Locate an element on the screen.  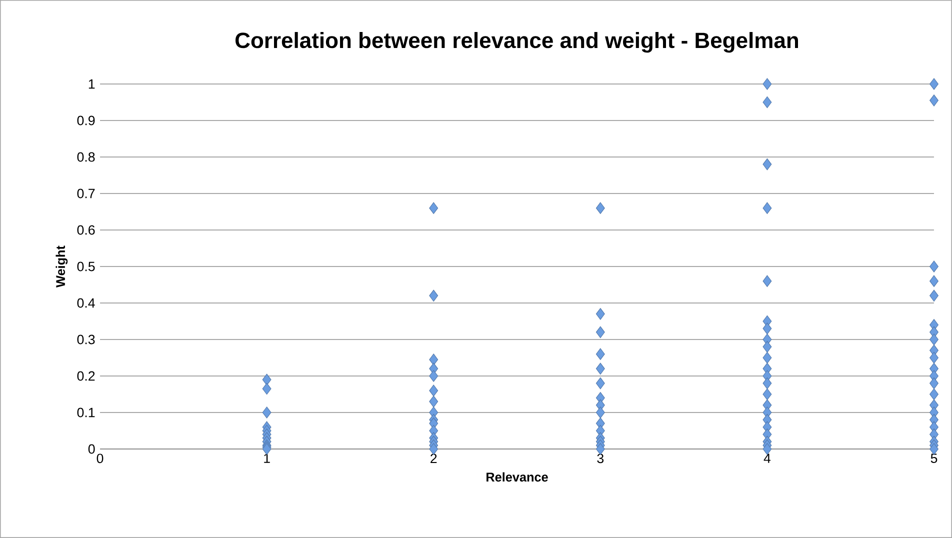
x-tick-label: 3 is located at coordinates (600, 459).